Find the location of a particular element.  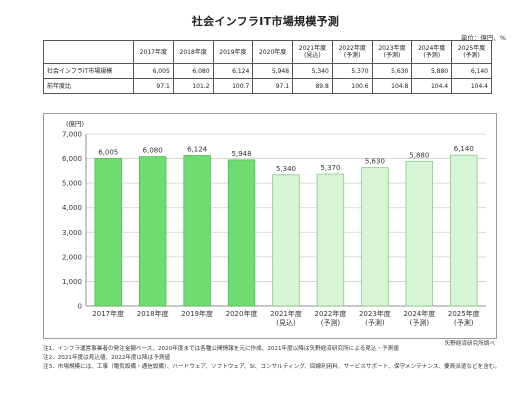

table-header-text: 2019年度 is located at coordinates (233, 52).